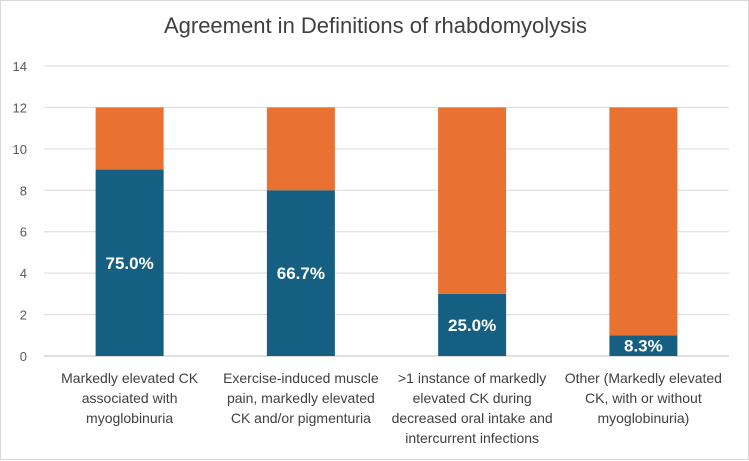 The height and width of the screenshot is (461, 749). I want to click on x-category-label-line: CK, with or without, so click(643, 398).